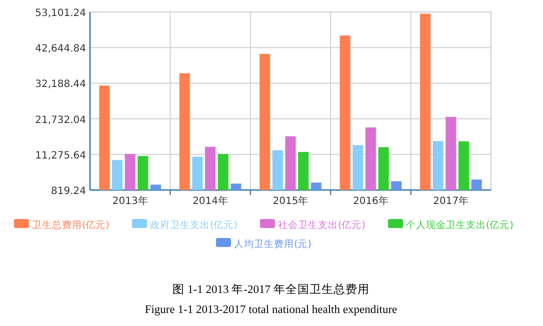 The height and width of the screenshot is (326, 543). Describe the element at coordinates (460, 225) in the screenshot. I see `legend-label: 个人现金卫生支出(亿元)` at that location.